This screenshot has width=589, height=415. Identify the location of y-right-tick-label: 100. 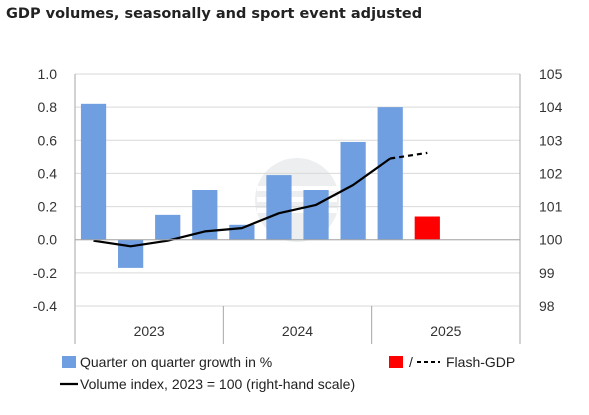
(551, 240).